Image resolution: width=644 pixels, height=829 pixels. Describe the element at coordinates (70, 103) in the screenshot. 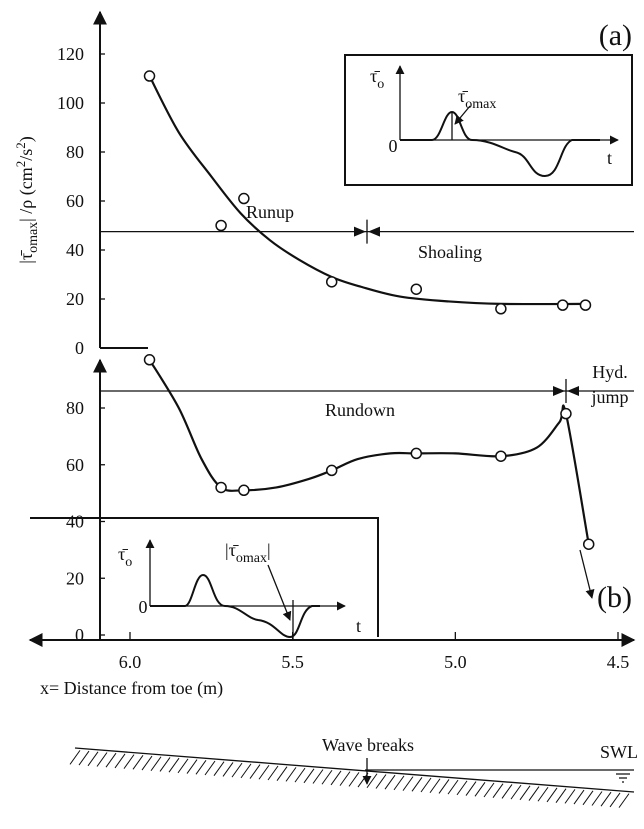

I see `y-tick-label: 100` at that location.